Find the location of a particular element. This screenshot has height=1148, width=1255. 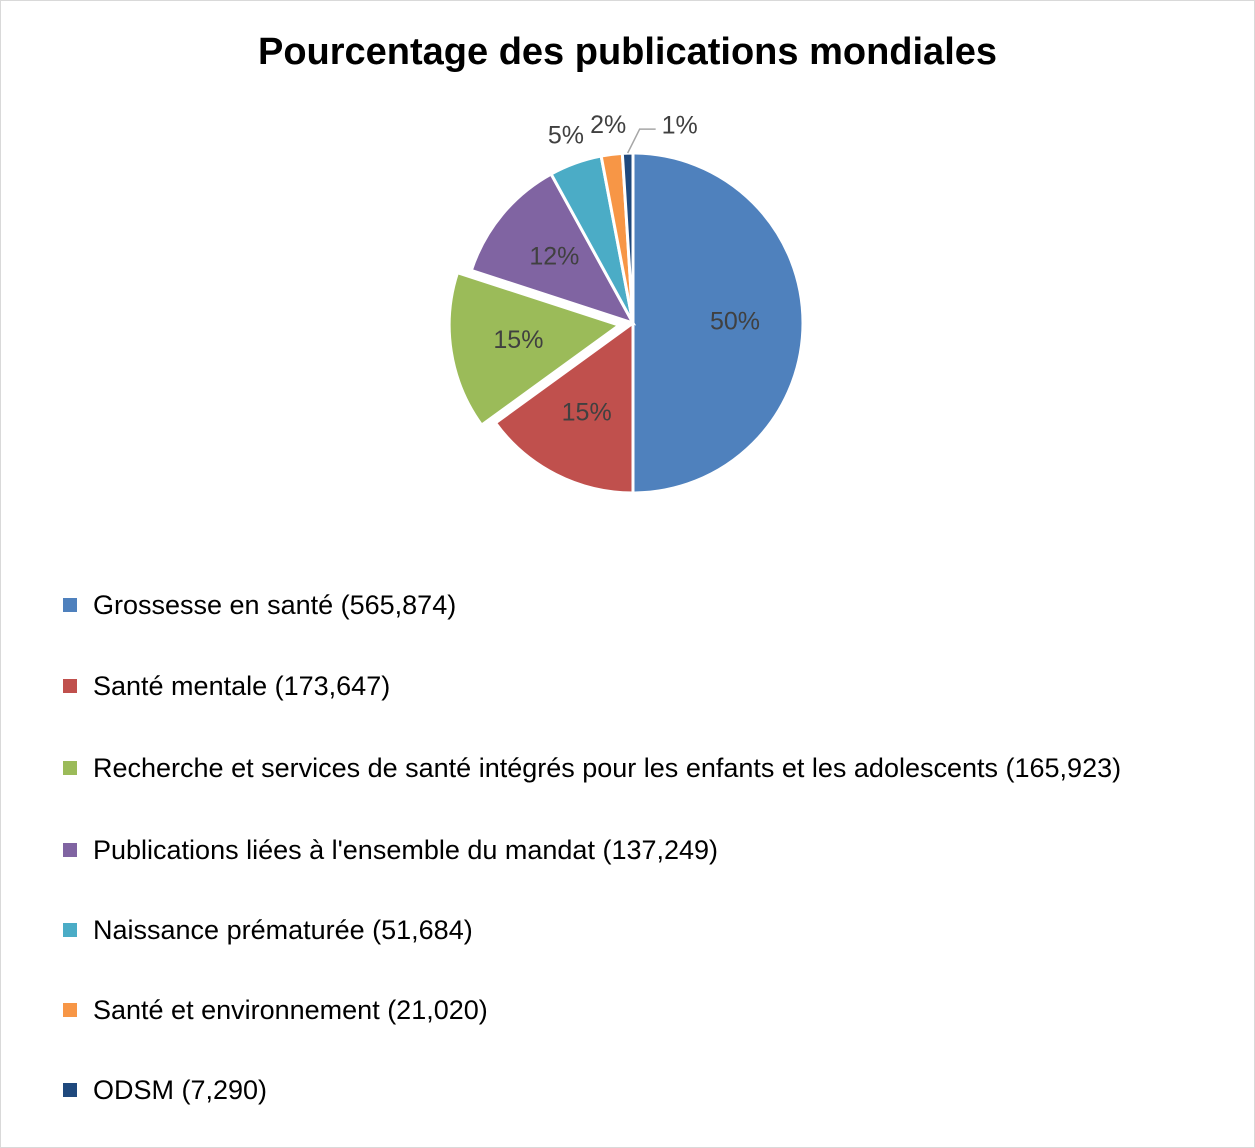

leader-line is located at coordinates (641, 141).